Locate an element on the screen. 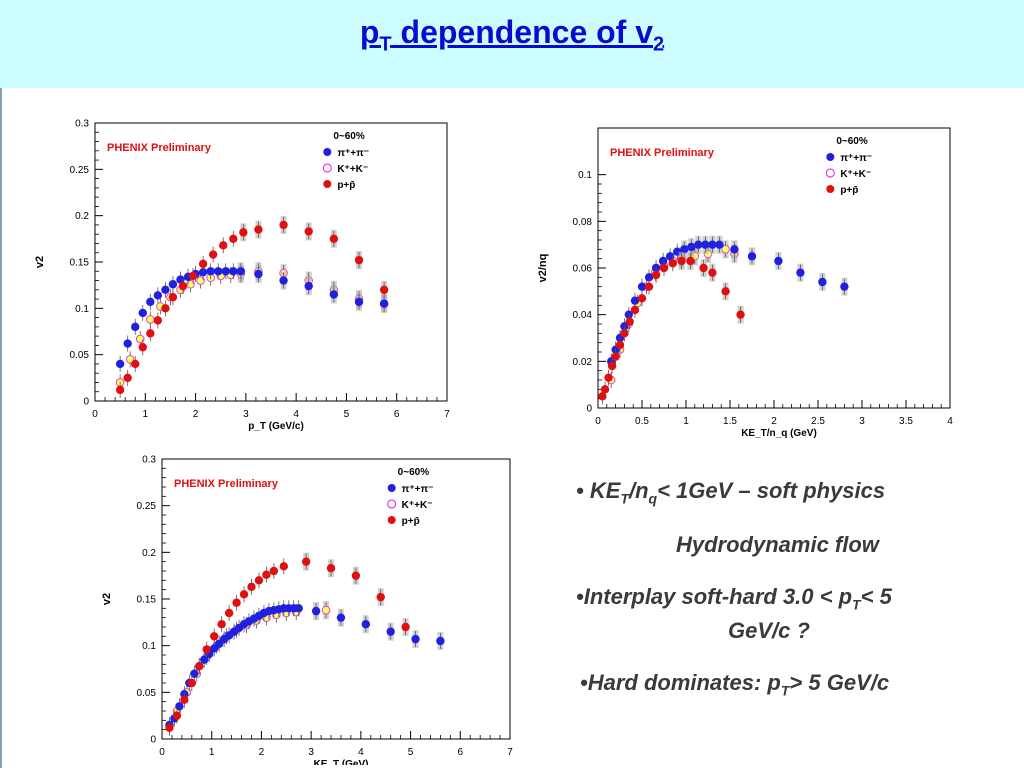 The height and width of the screenshot is (768, 1024). y-tick-label: 0.02 is located at coordinates (583, 362).